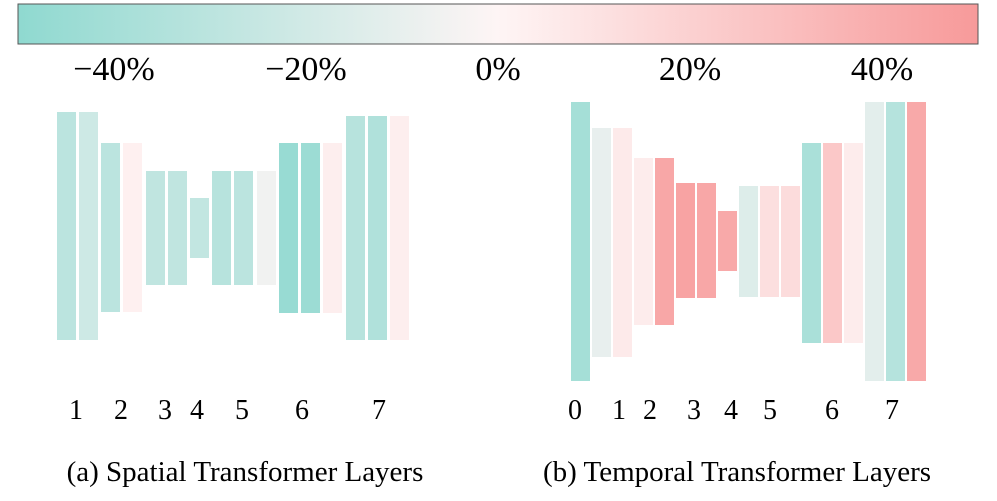 The image size is (997, 501). I want to click on colorbar-tick-label: −20%, so click(306, 69).